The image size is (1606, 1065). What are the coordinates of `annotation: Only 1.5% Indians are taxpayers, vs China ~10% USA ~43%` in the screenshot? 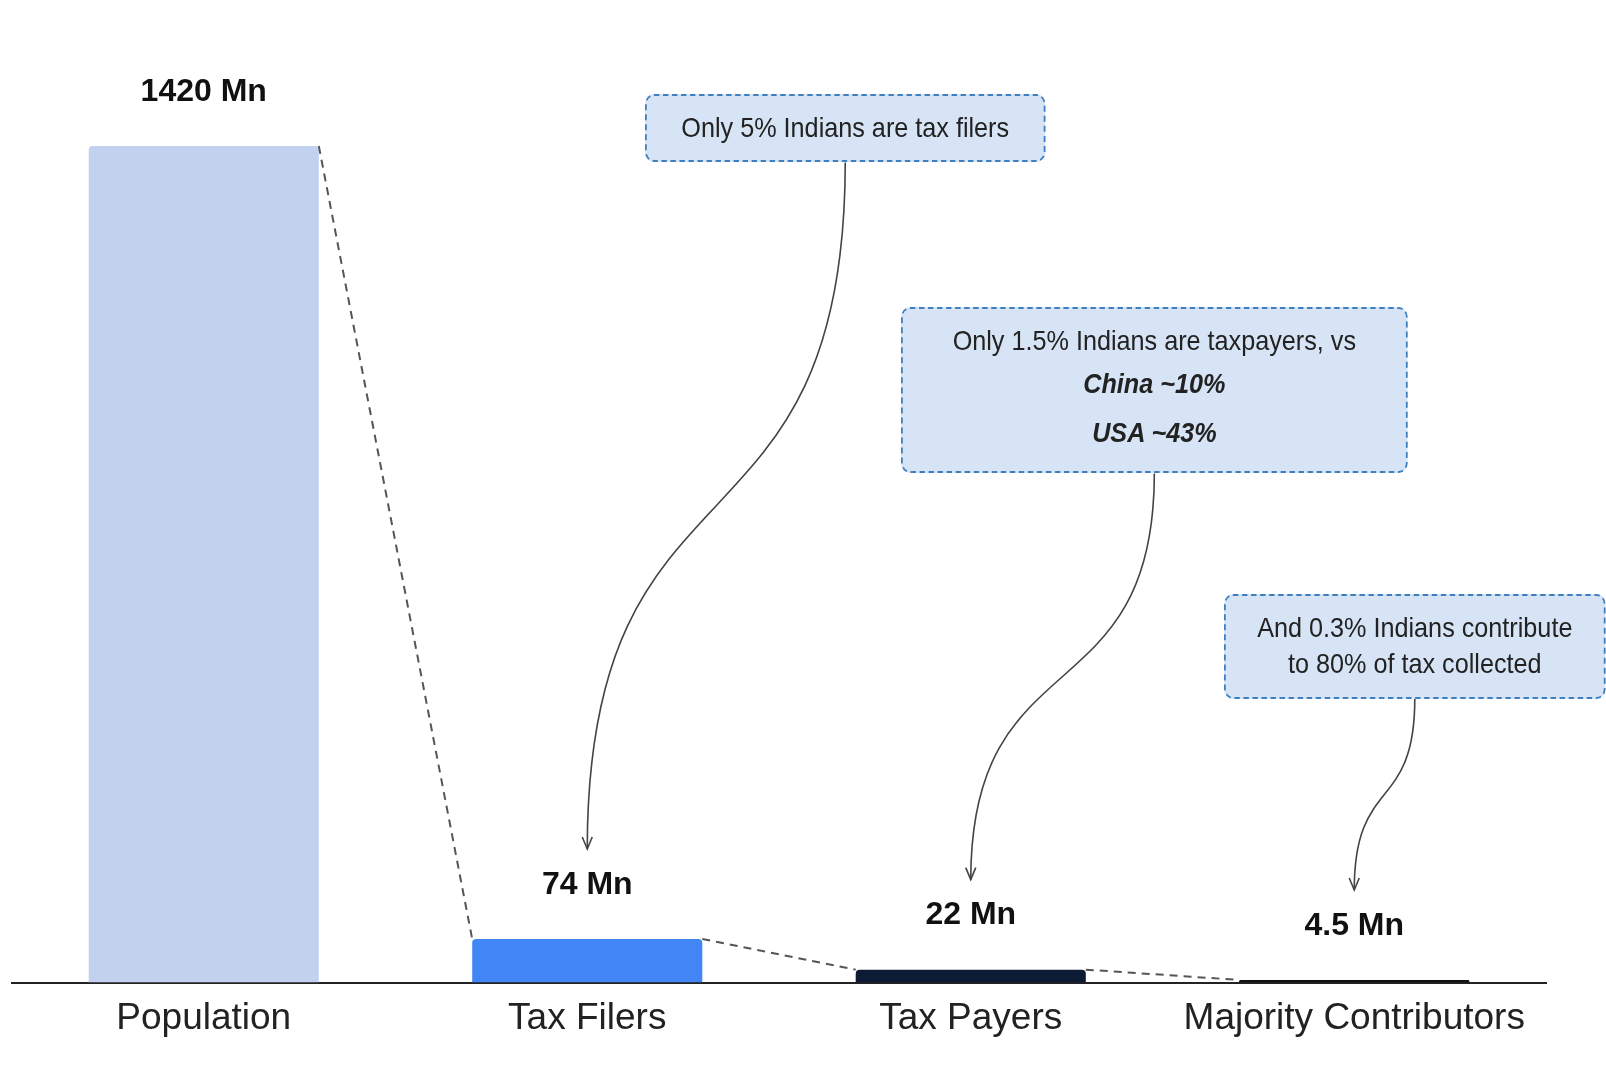 It's located at (1154, 387).